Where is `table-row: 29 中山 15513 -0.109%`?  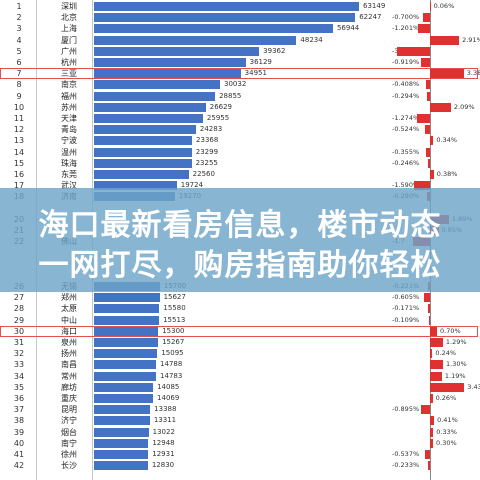 table-row: 29 中山 15513 -0.109% is located at coordinates (240, 320).